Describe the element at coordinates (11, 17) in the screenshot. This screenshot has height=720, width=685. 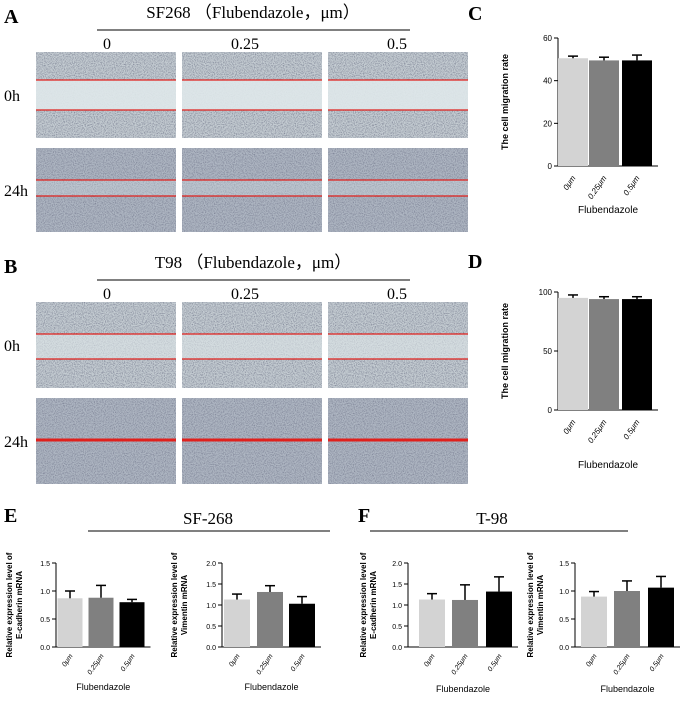
I see `panel-letter: A` at that location.